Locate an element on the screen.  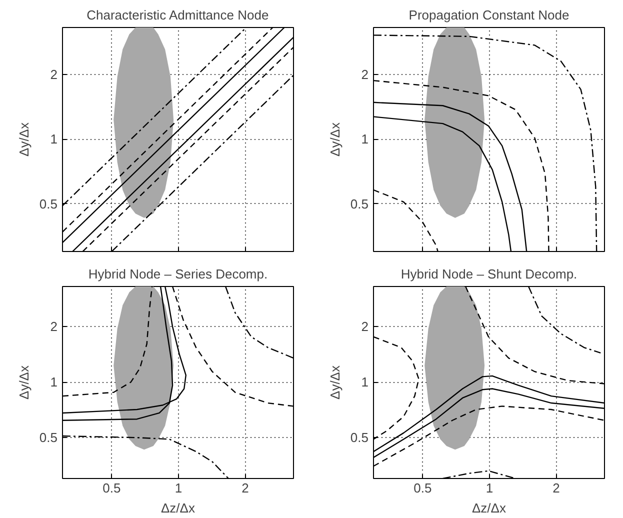
chart-title: Propagation Constant Node is located at coordinates (489, 15).